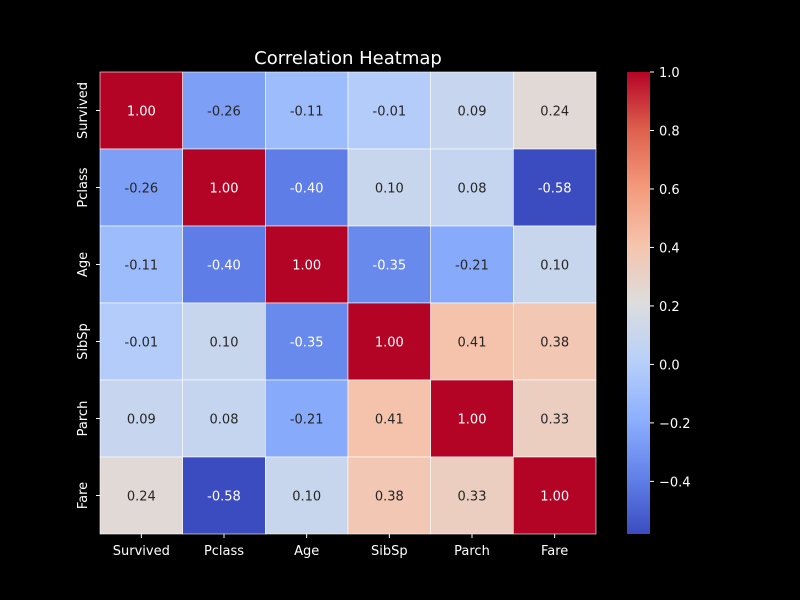 The image size is (800, 600). I want to click on colorbar: 1.0 0.8 0.6 0.4 0.2 0.0 −0.2 −0.4, so click(659, 300).